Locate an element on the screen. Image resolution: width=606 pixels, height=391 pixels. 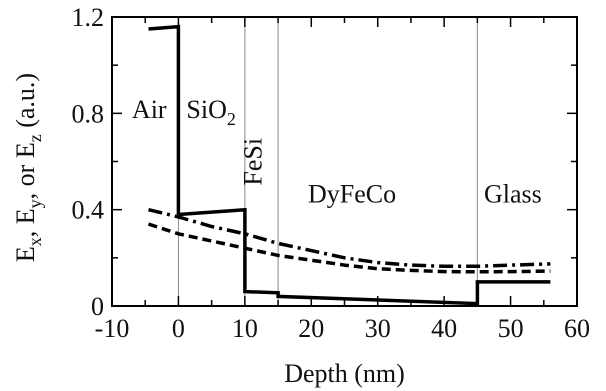
x-tick-label: 50 is located at coordinates (511, 328).